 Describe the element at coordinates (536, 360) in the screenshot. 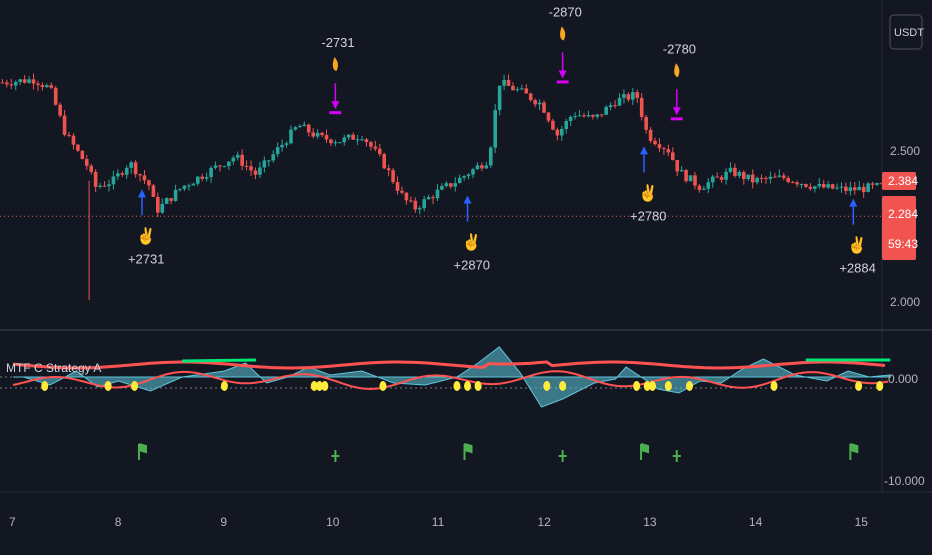

I see `osc-green-line` at that location.